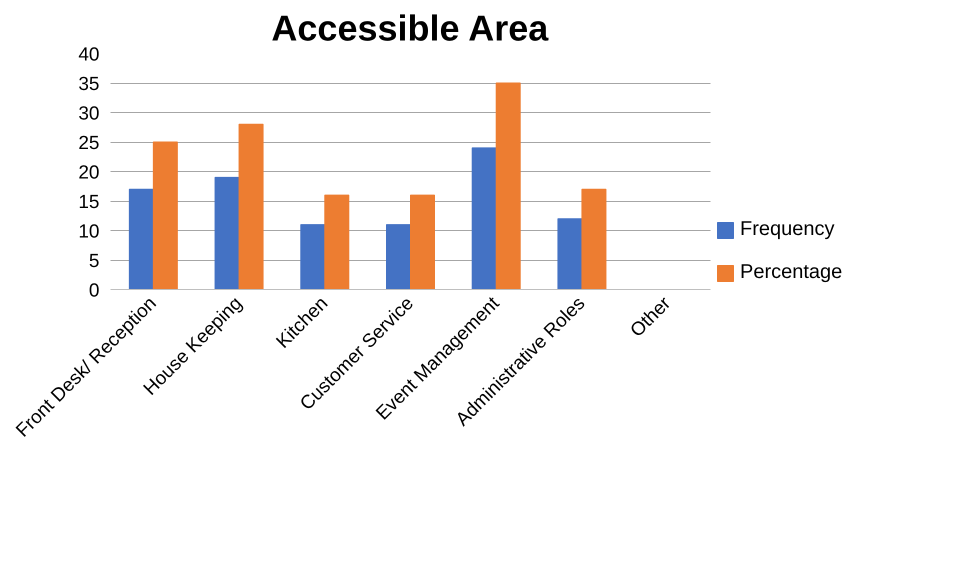 This screenshot has height=581, width=957. I want to click on y-tick-label: 30, so click(89, 114).